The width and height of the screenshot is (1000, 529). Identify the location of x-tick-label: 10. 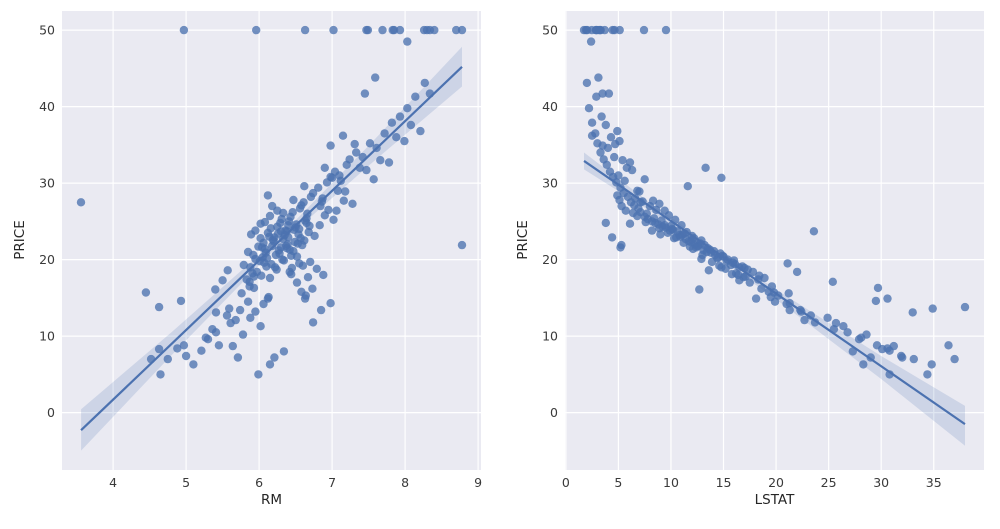
(671, 482).